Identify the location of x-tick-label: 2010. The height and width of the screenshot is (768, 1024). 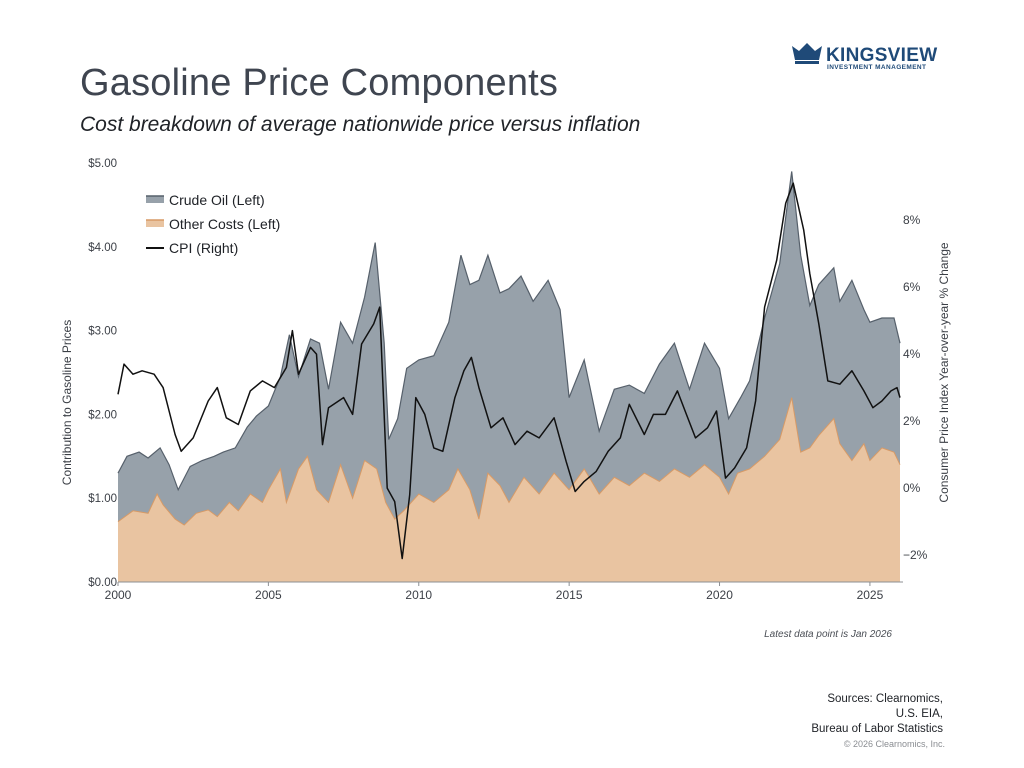
(418, 595).